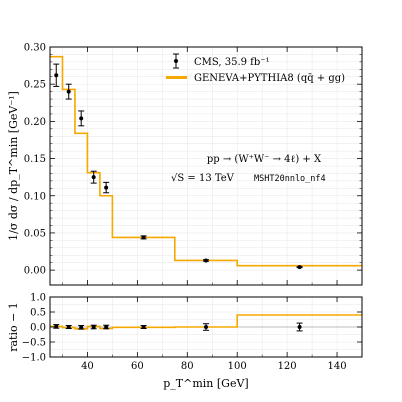 This screenshot has height=402, width=402. I want to click on ratio-y-tick-label: −1.0, so click(34, 358).